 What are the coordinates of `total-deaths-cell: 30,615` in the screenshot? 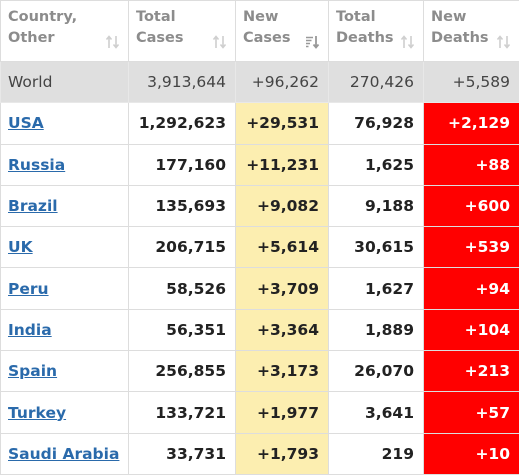 It's located at (376, 247).